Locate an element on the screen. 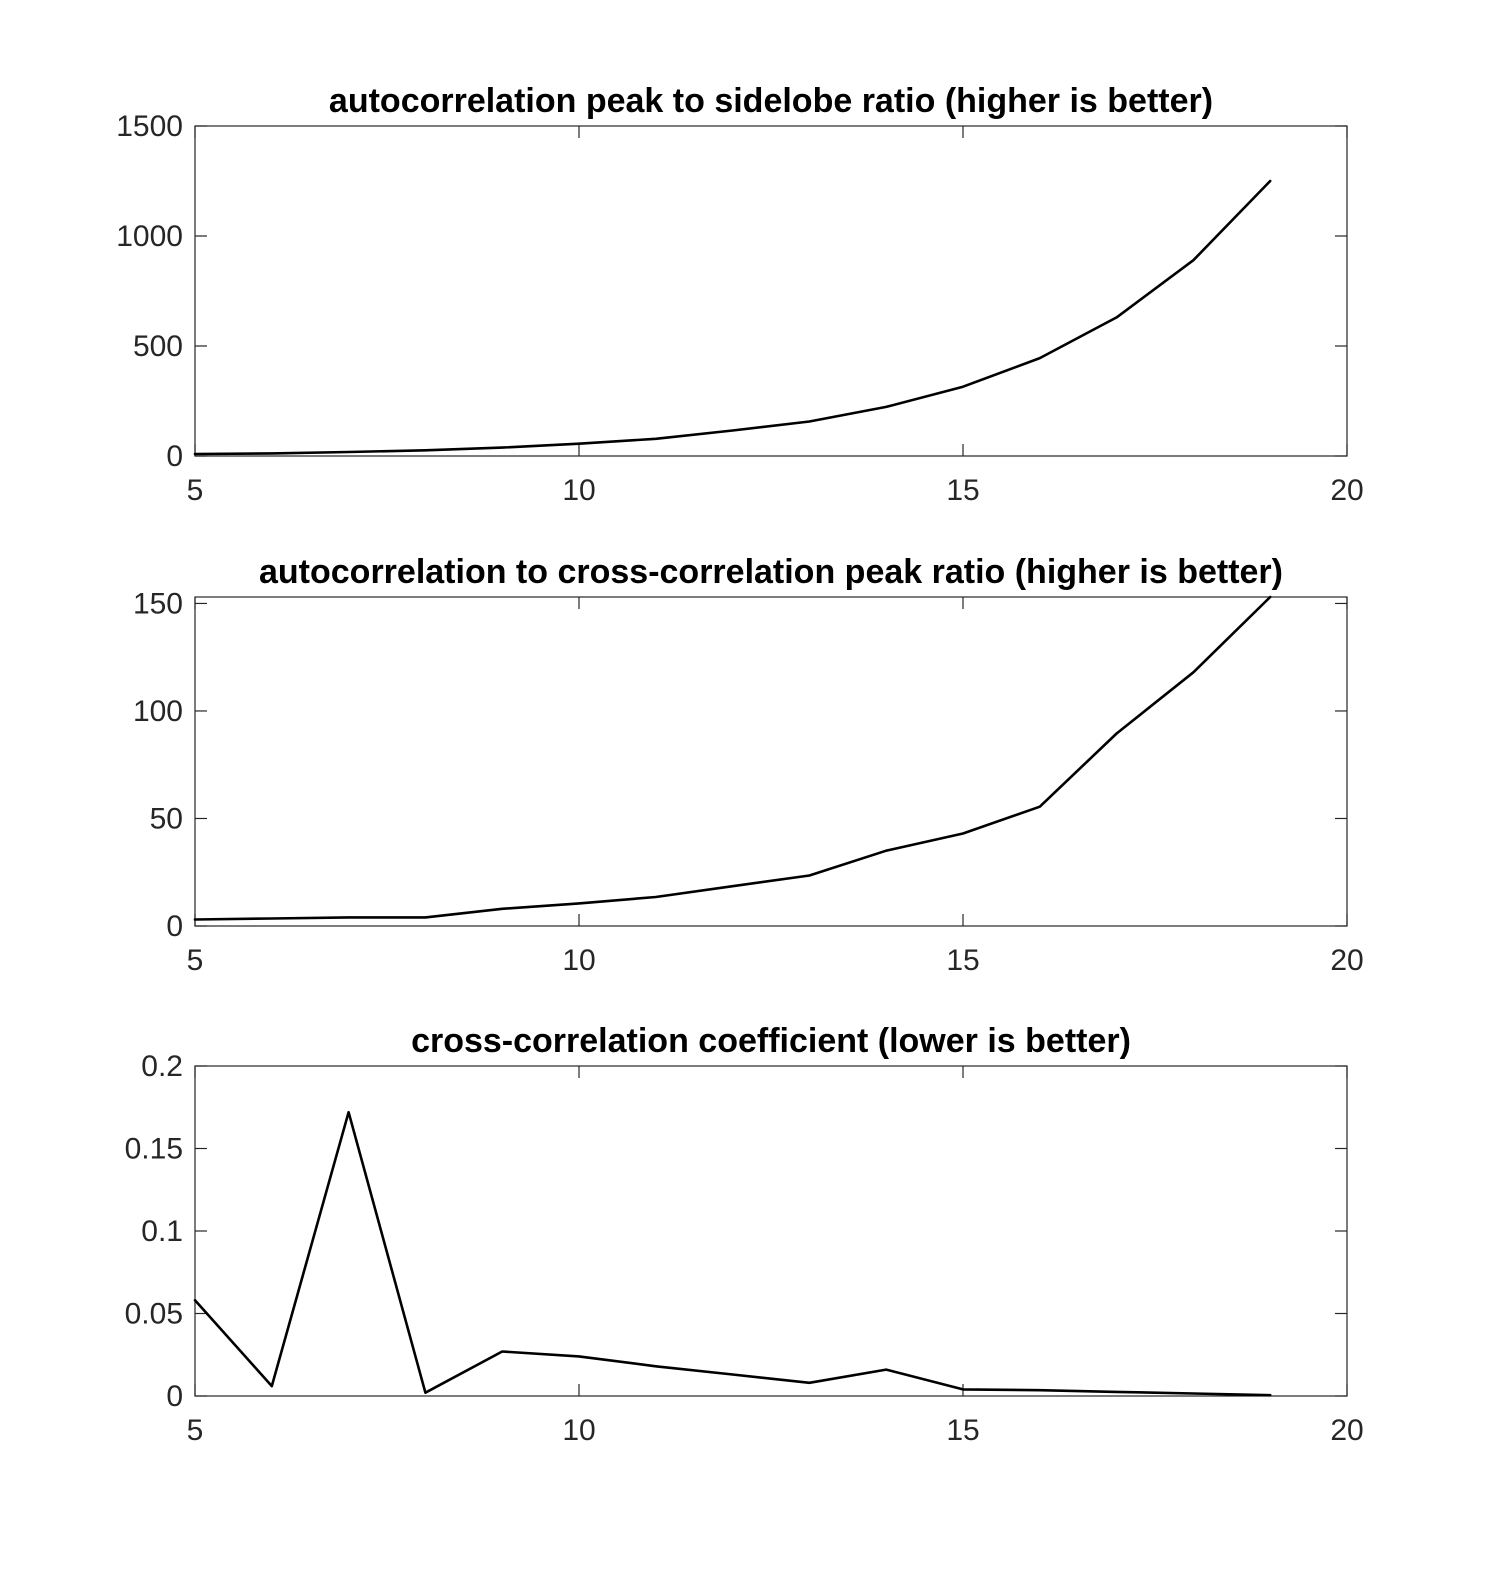 The image size is (1512, 1592). y-tick-label: 50 is located at coordinates (166, 818).